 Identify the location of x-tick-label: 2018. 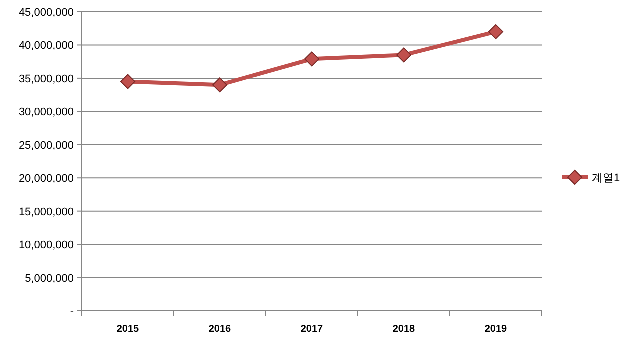
(404, 329).